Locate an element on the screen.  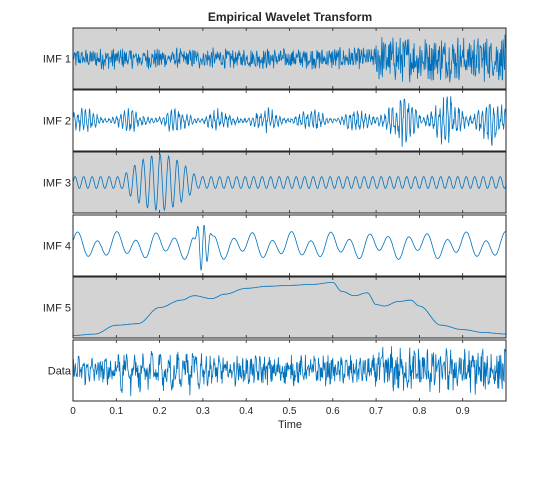
x-tick-label: 0.3 is located at coordinates (203, 411).